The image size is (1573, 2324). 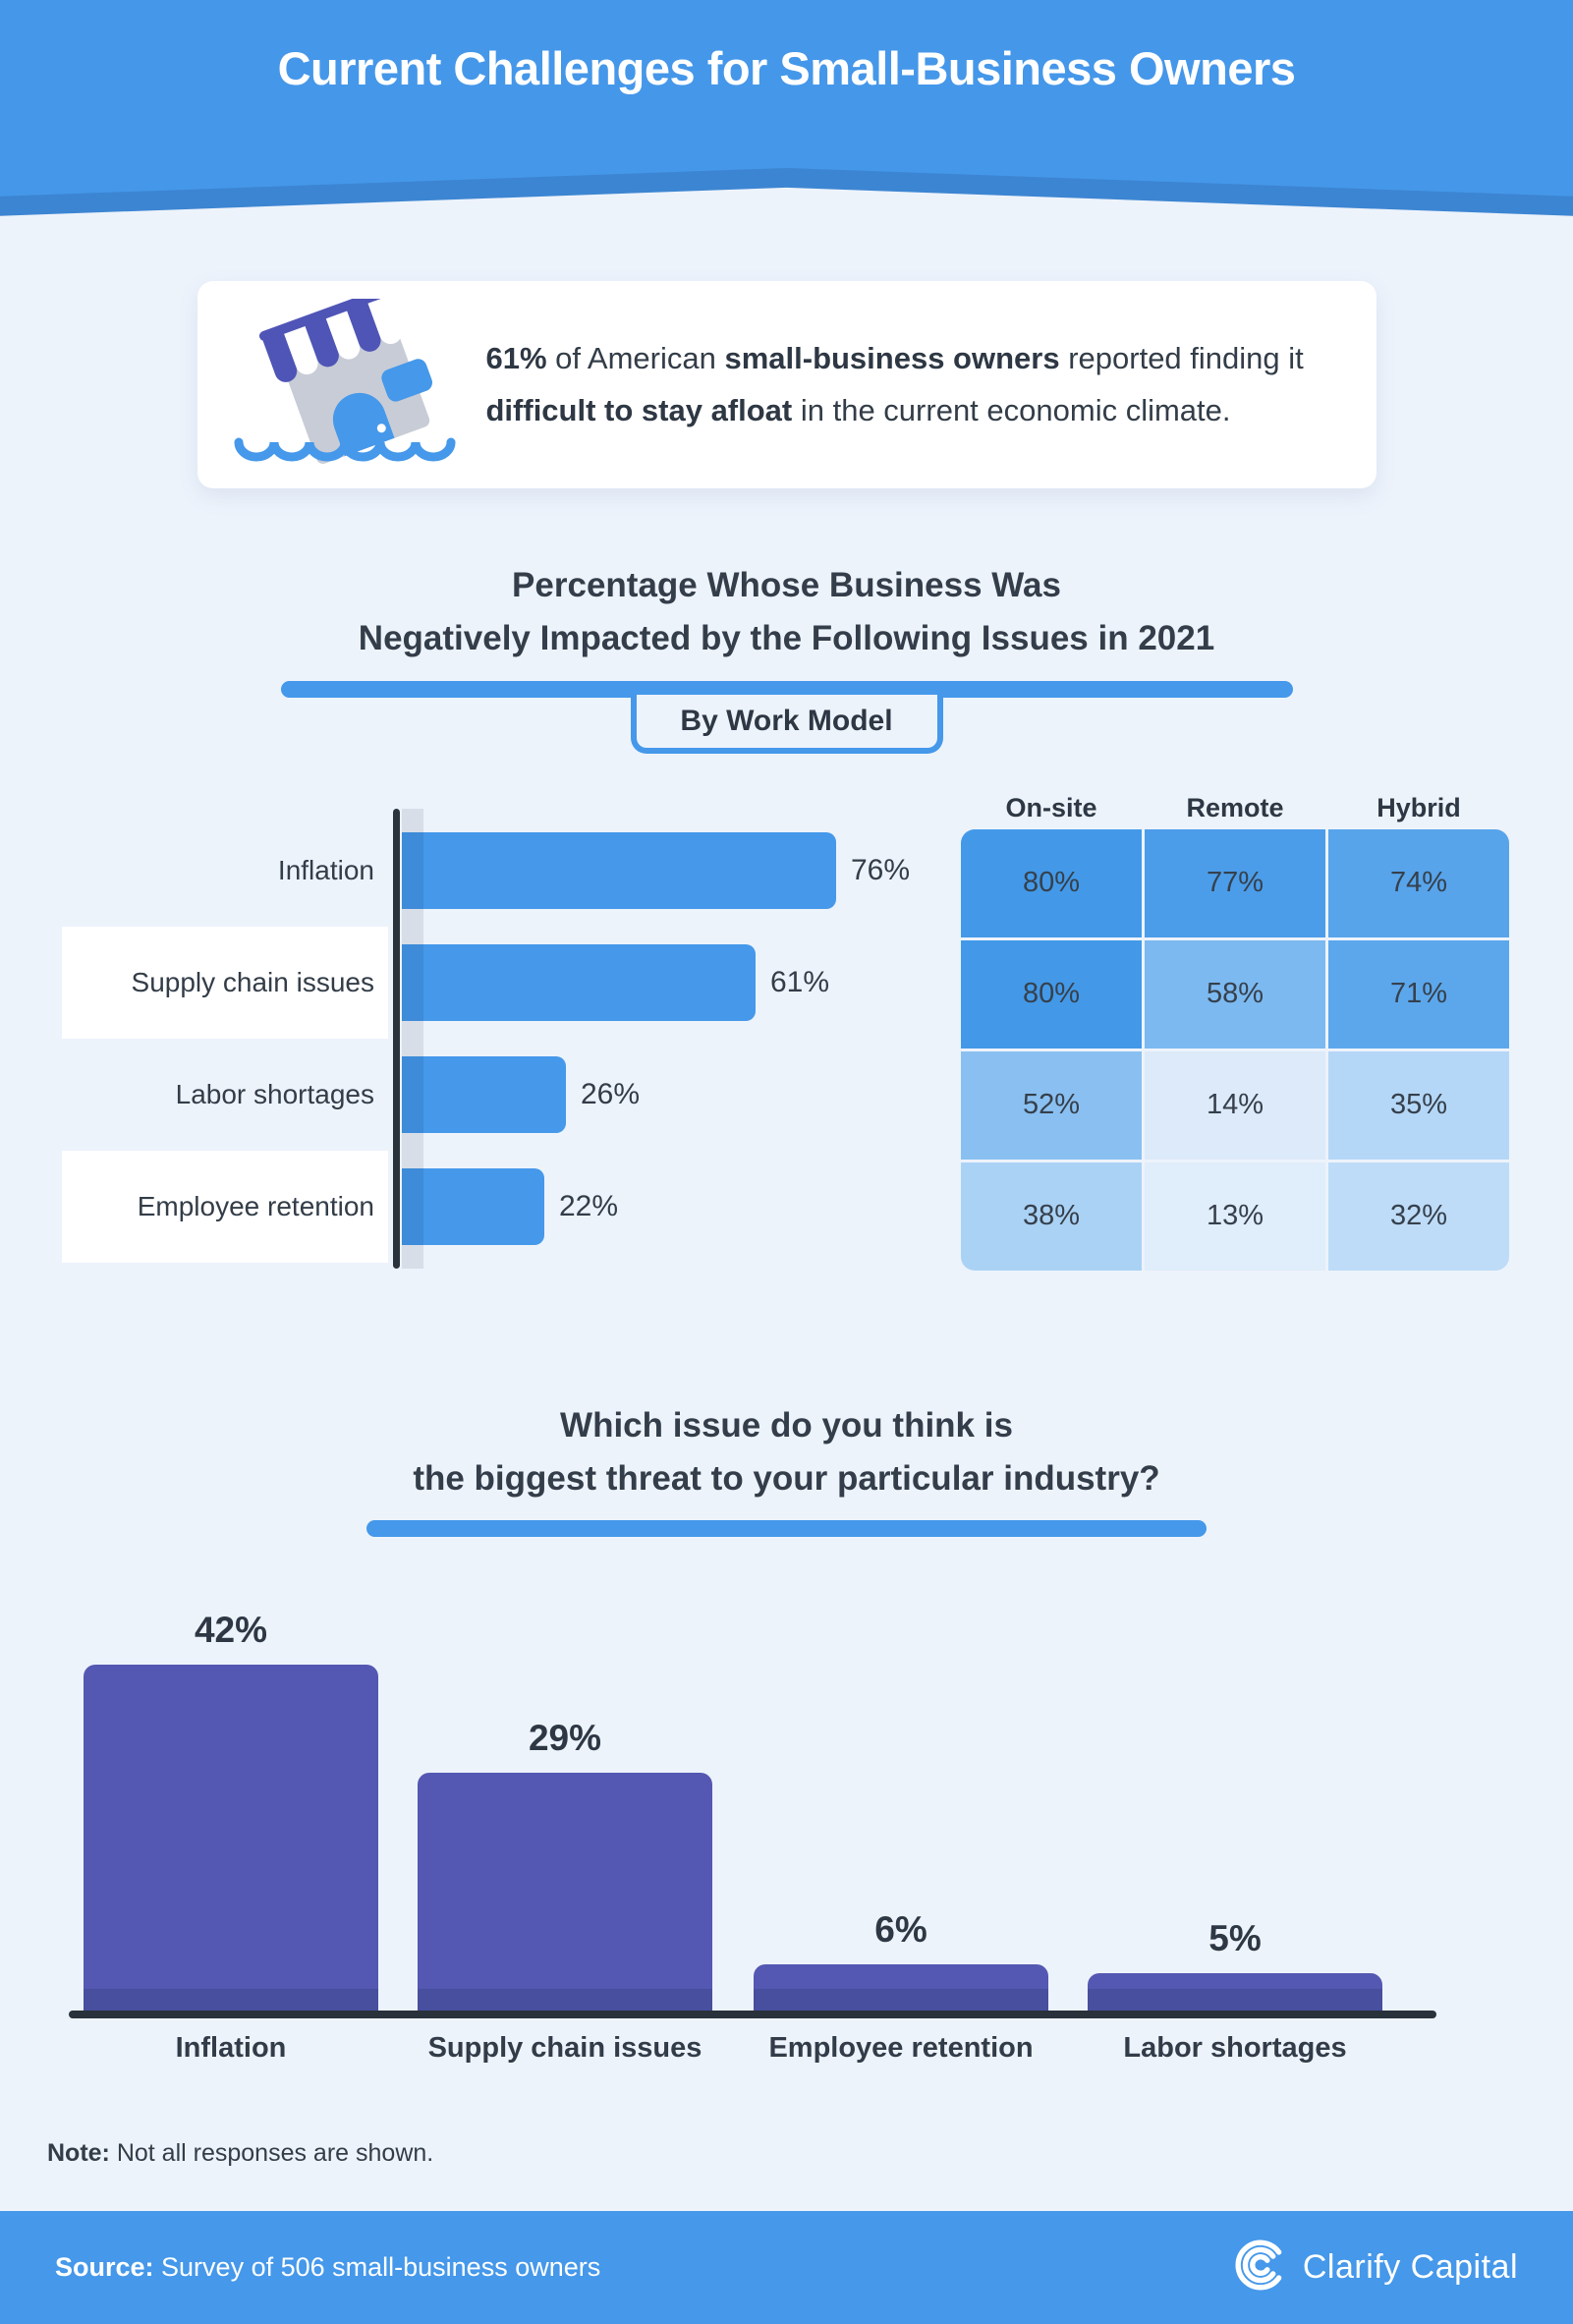 I want to click on sinking-storefront-icon, so click(x=344, y=379).